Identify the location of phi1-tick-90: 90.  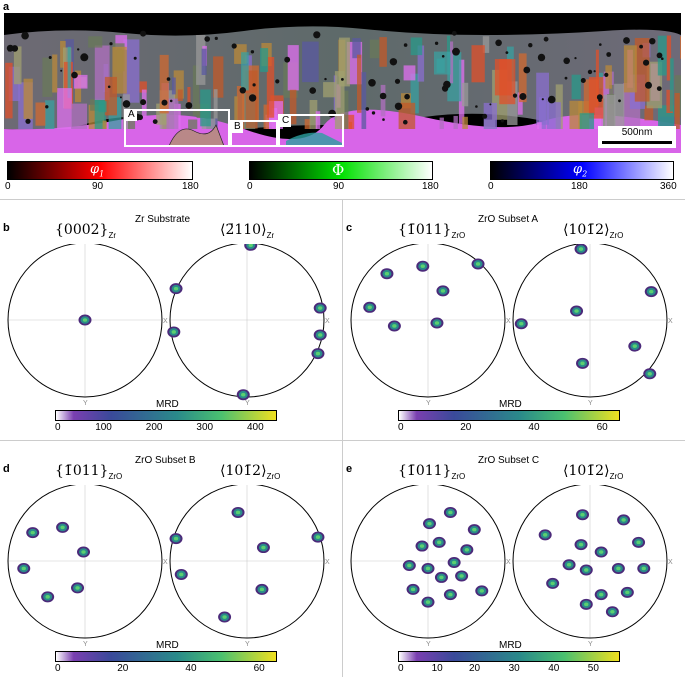
(98, 186).